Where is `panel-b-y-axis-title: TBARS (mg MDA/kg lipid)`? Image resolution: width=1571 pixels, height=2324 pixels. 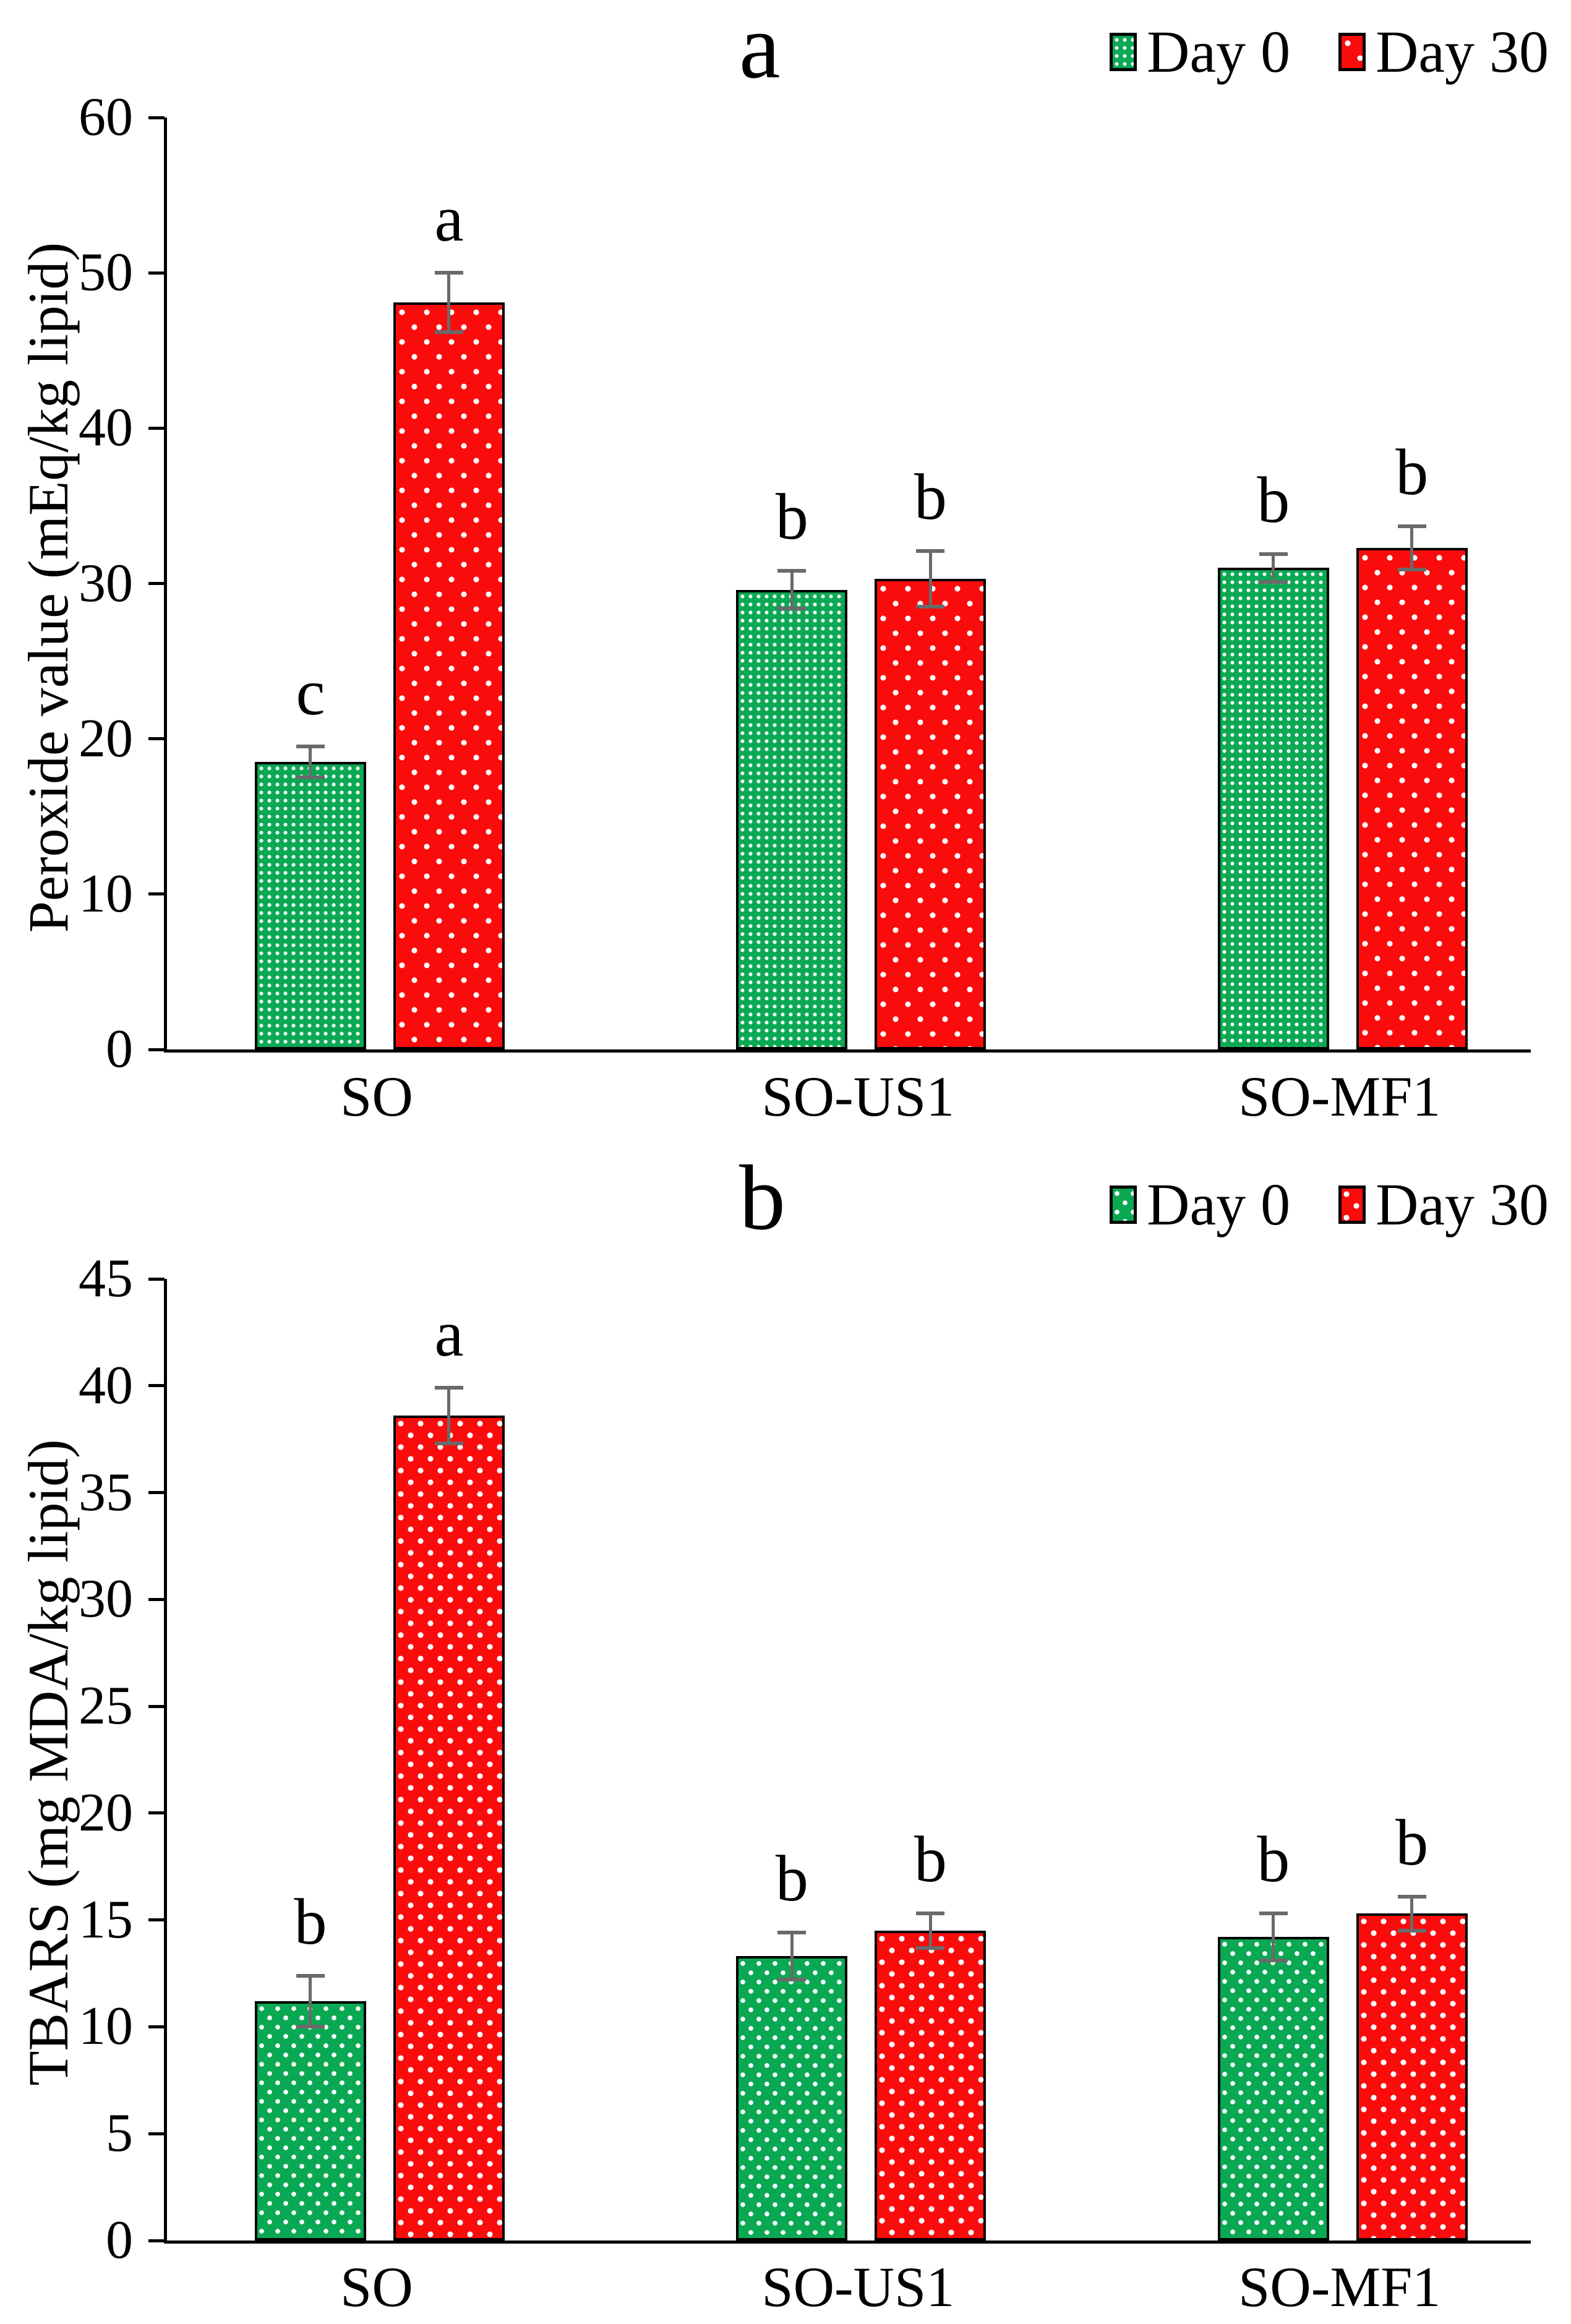 panel-b-y-axis-title: TBARS (mg MDA/kg lipid) is located at coordinates (48, 1762).